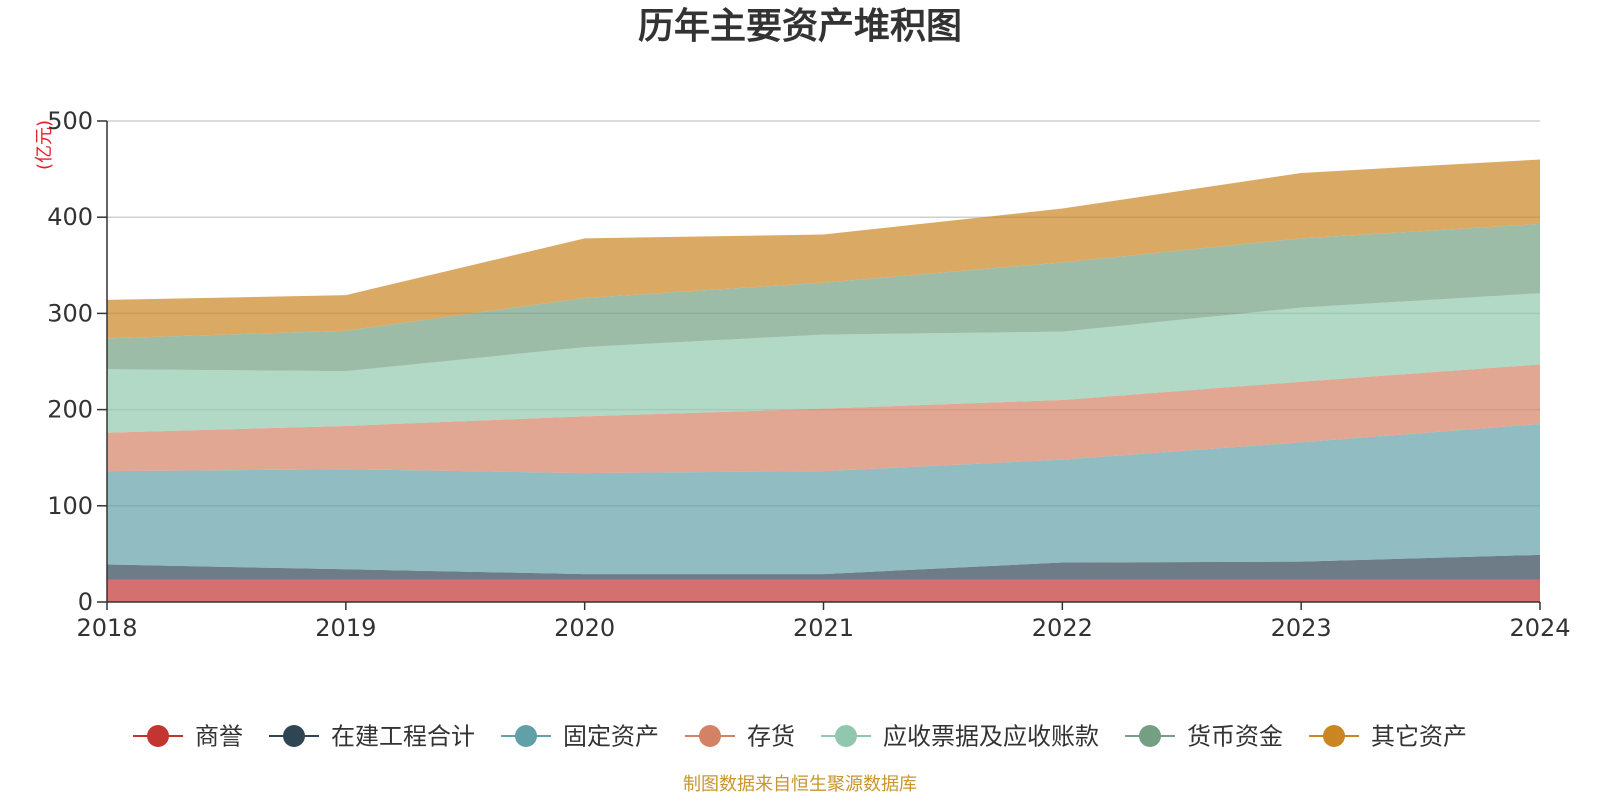 Image resolution: width=1600 pixels, height=800 pixels. I want to click on legend-item-2: 在建工程合计, so click(372, 736).